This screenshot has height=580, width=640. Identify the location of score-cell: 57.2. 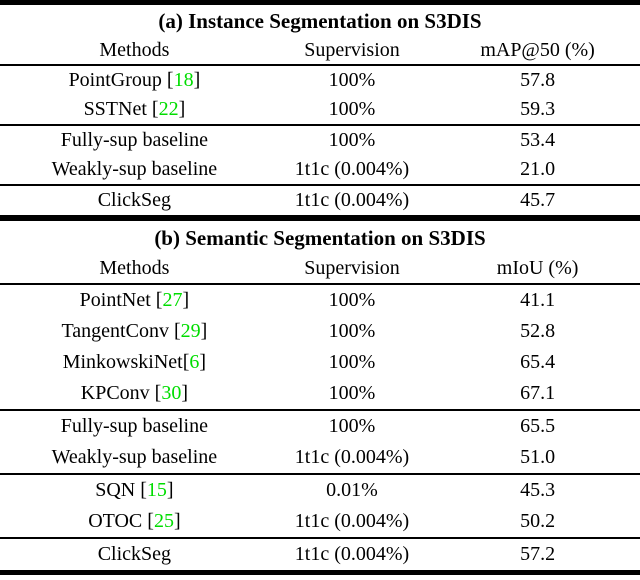
(538, 554).